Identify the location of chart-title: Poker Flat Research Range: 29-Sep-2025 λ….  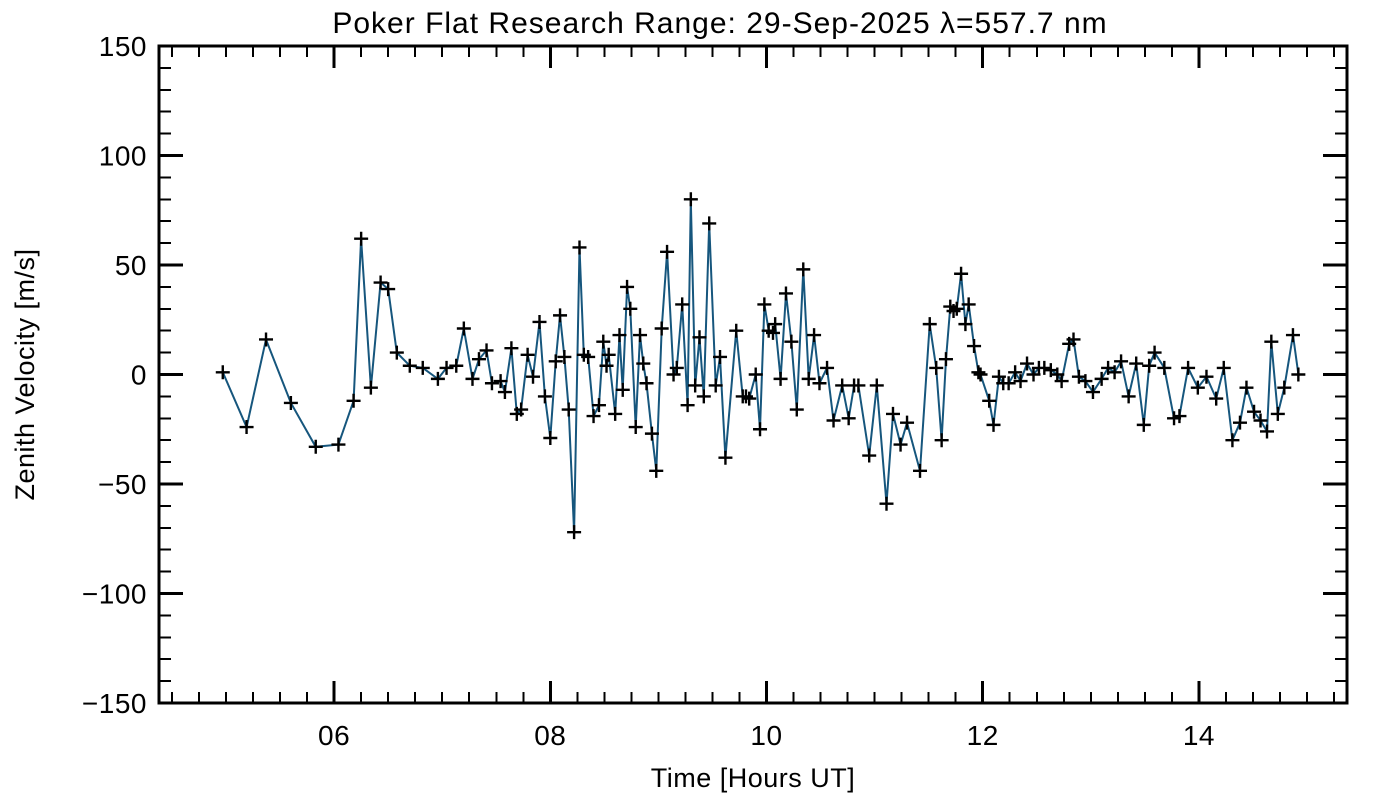
(719, 23).